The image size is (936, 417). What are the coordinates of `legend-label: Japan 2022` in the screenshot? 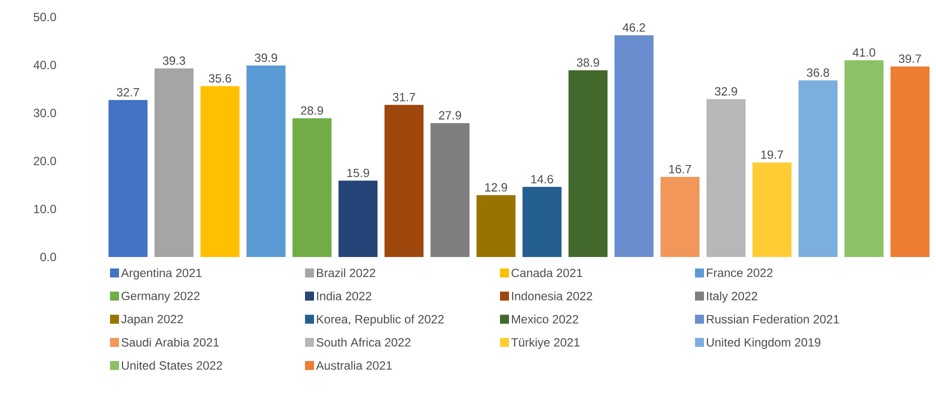 It's located at (152, 320).